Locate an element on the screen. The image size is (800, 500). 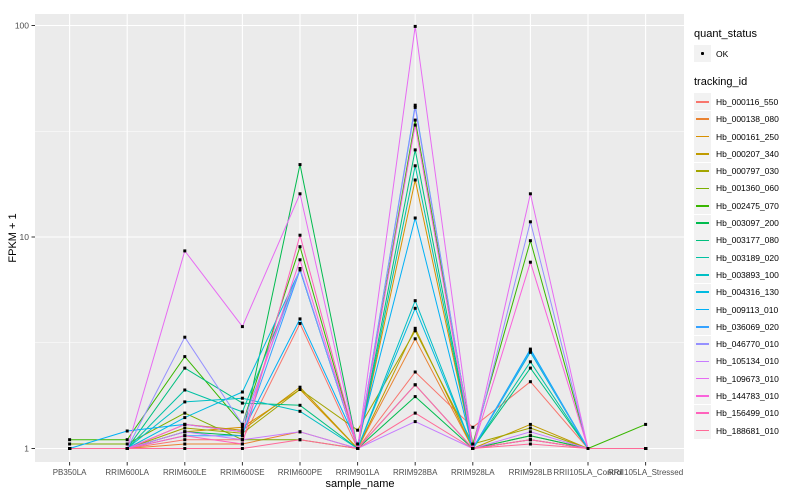
x-tick-label: RRIM600LA is located at coordinates (127, 472).